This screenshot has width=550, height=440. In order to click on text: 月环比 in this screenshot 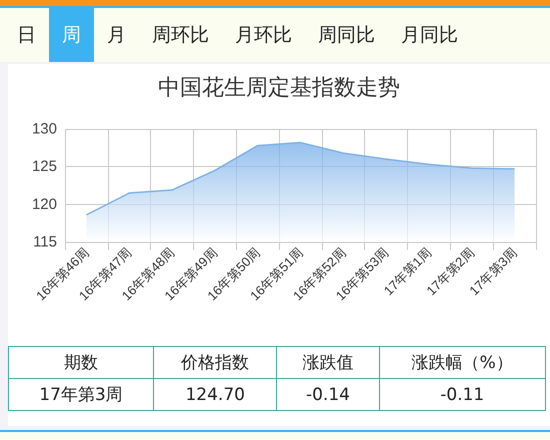, I will do `click(263, 35)`.